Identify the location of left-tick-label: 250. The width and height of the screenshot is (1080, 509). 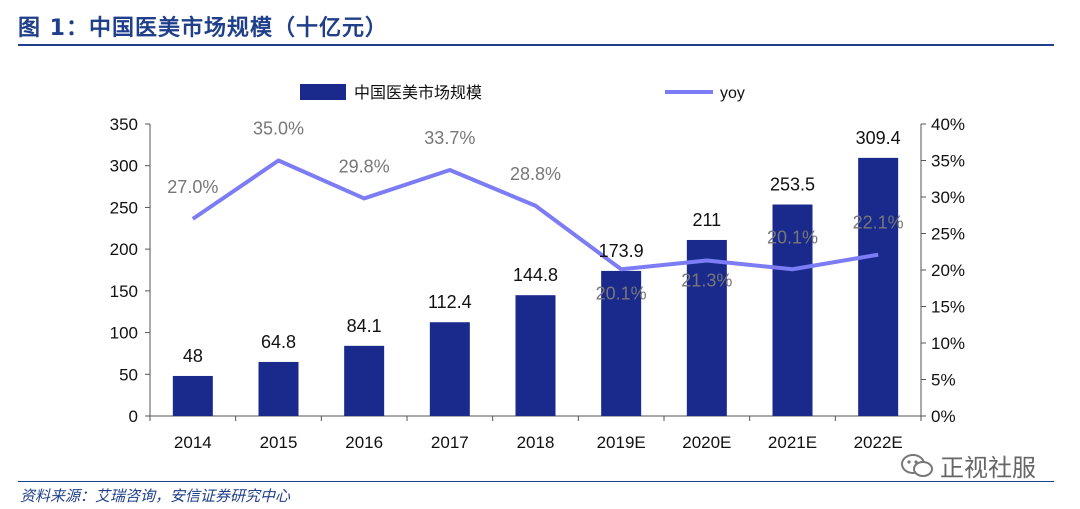
(124, 207).